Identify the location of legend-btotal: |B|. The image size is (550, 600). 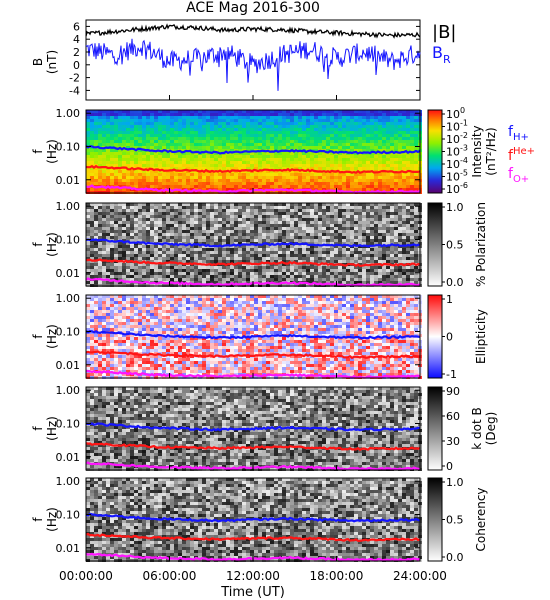
(444, 32).